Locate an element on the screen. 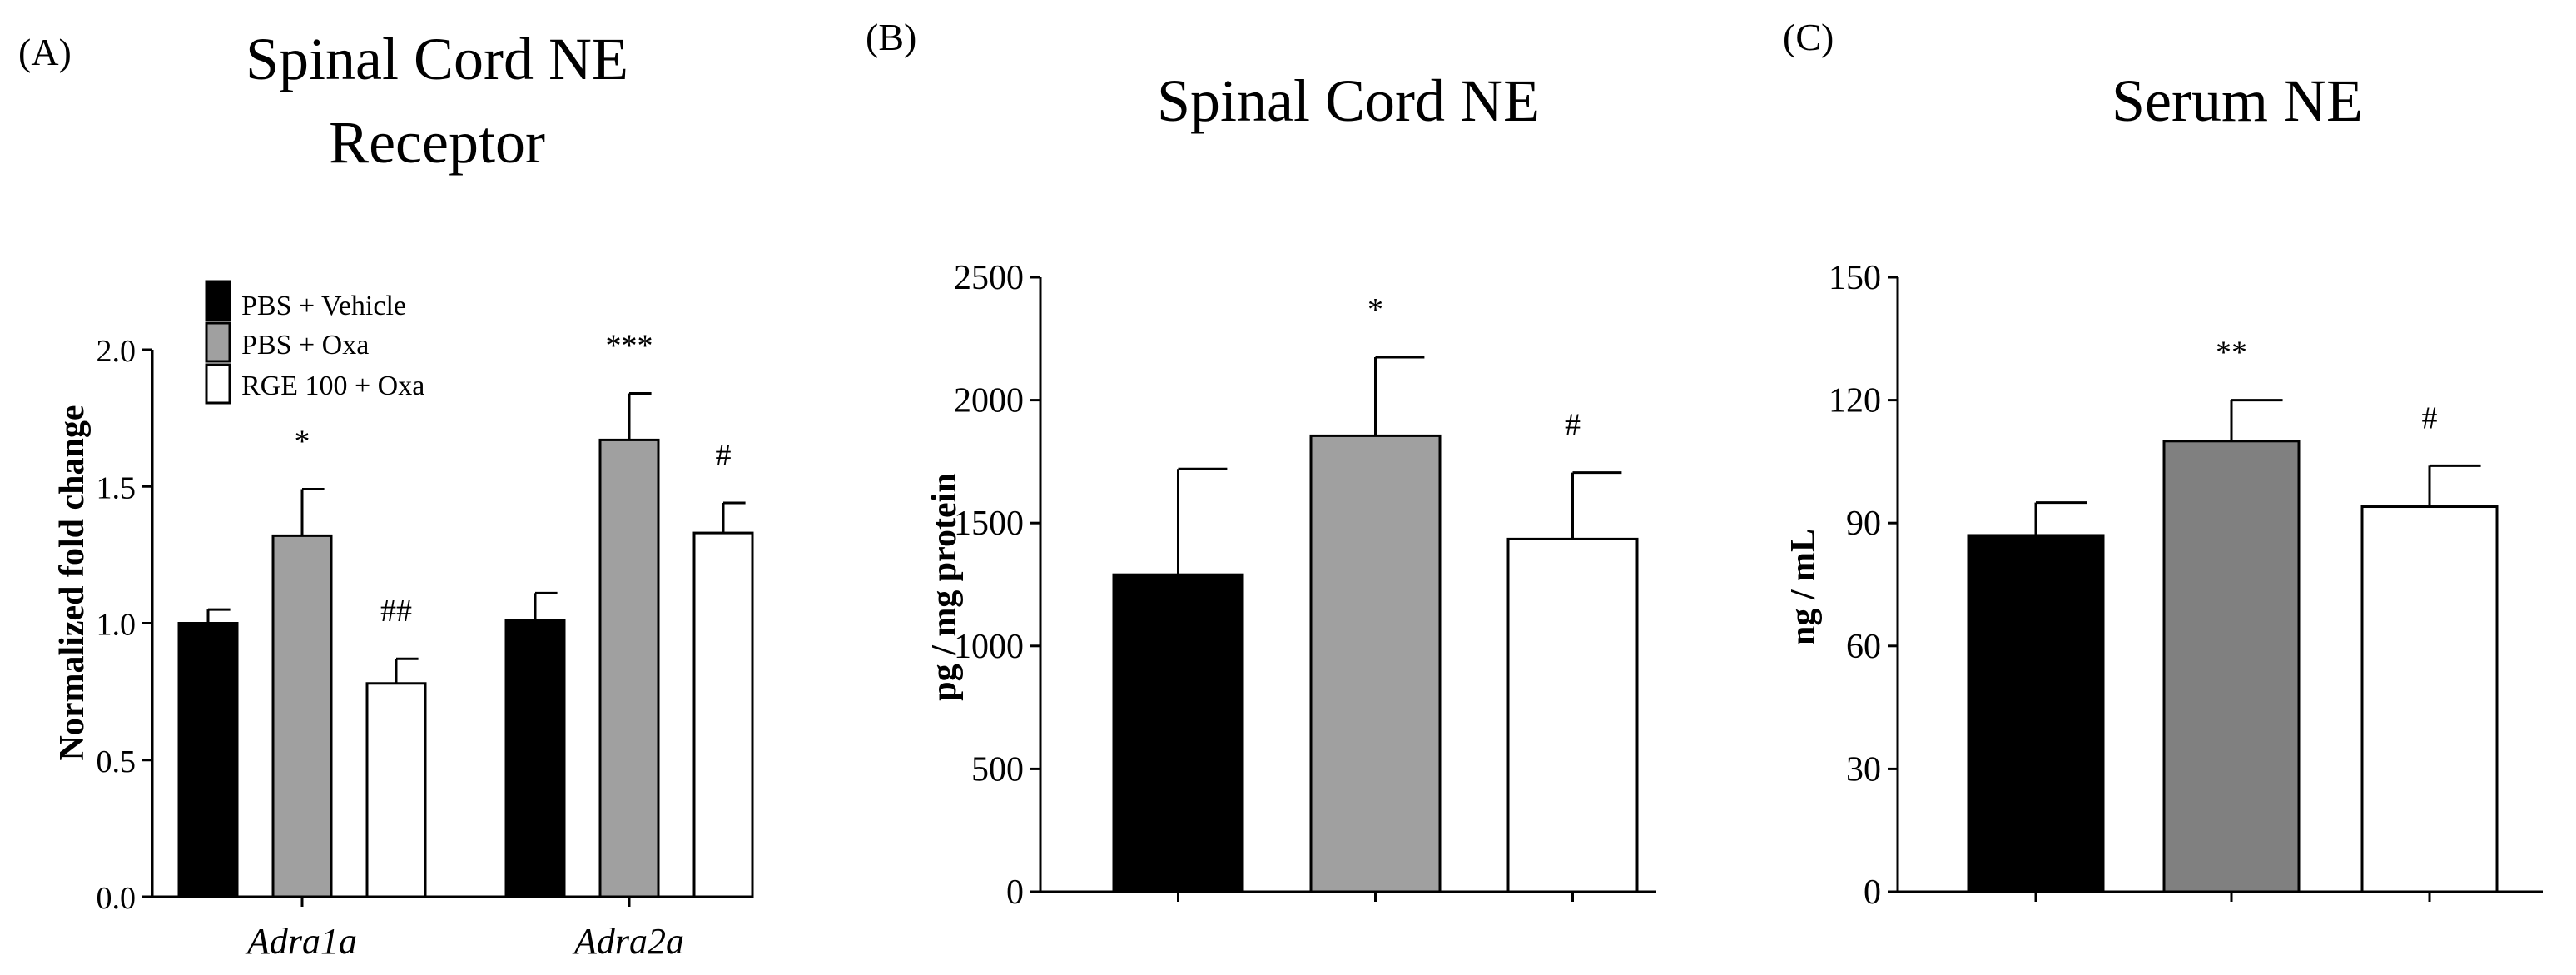 This screenshot has width=2576, height=975. panel-c-group-2-bar is located at coordinates (2429, 699).